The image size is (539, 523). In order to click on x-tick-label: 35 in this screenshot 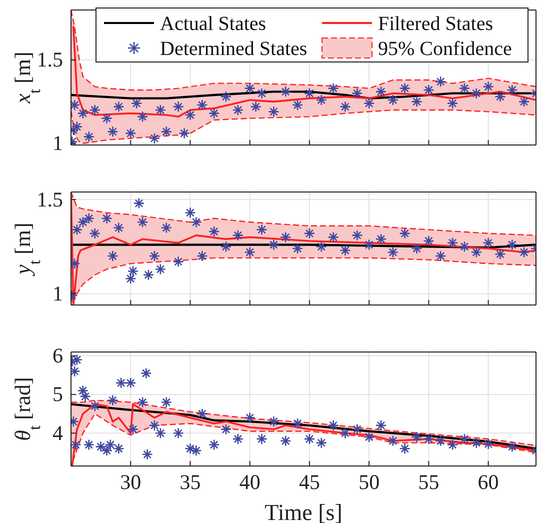, I will do `click(190, 482)`.